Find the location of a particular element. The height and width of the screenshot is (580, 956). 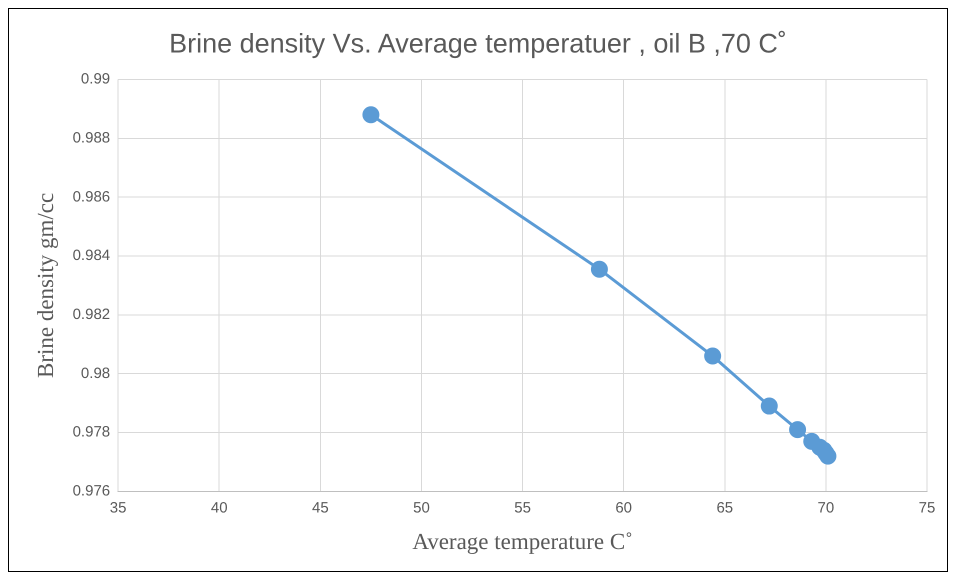

x-tick-label: 70 is located at coordinates (826, 508).